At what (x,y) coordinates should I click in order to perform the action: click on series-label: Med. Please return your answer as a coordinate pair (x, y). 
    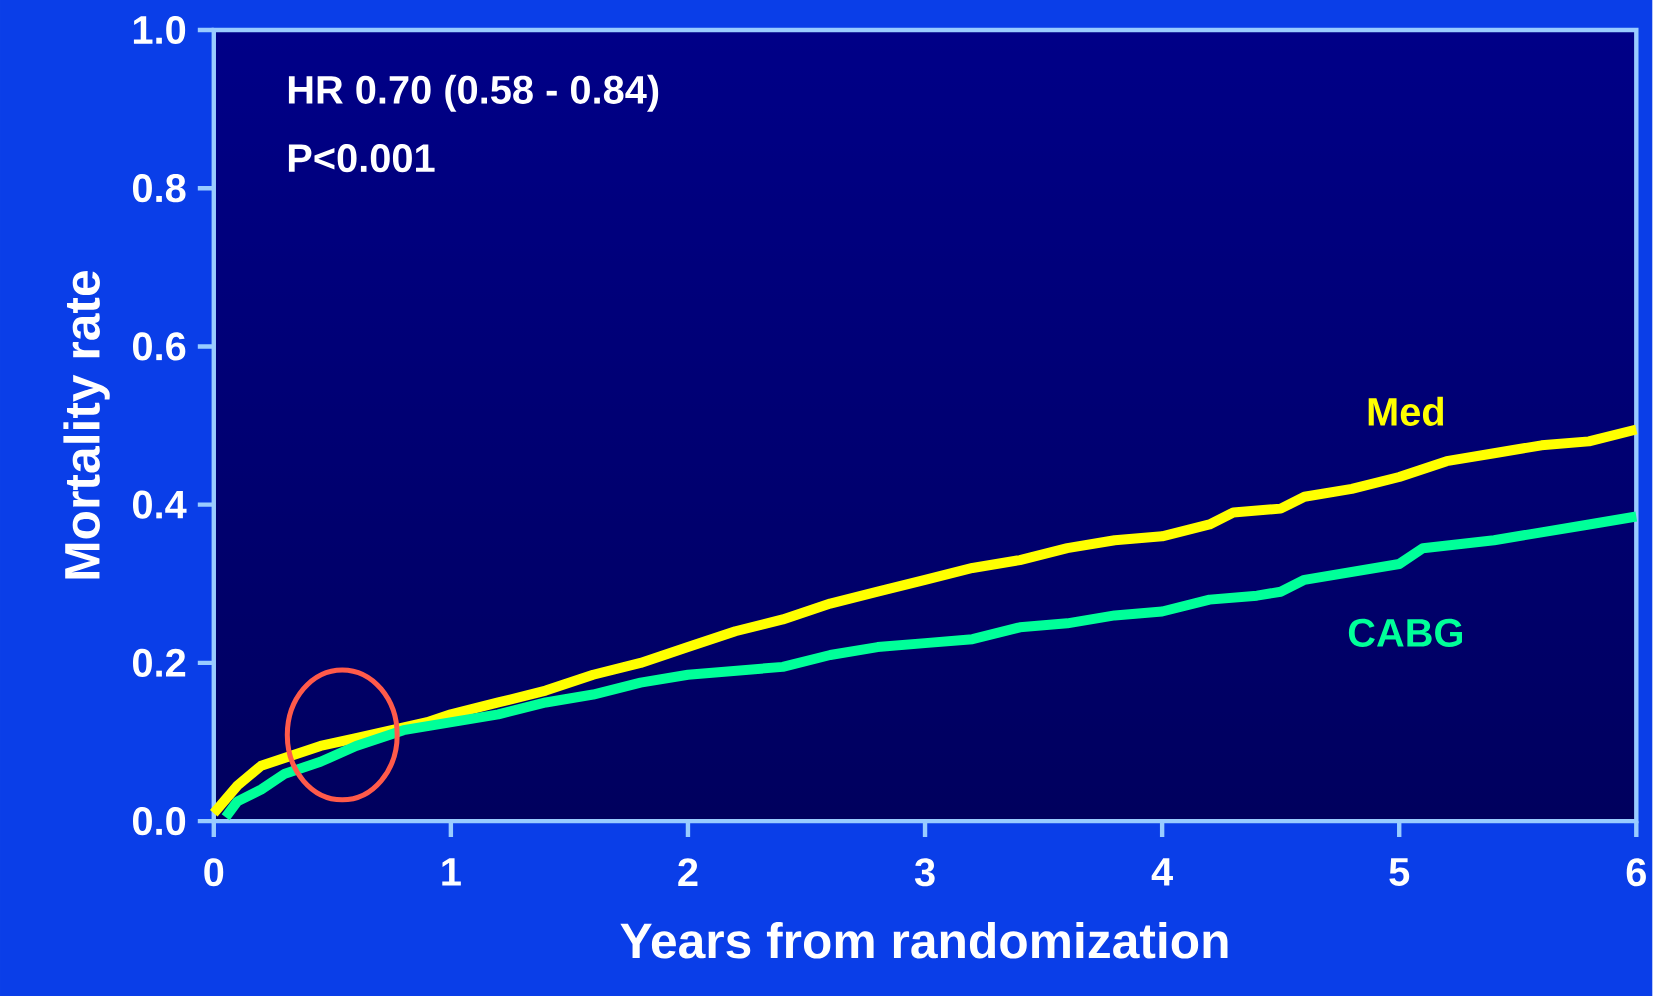
    Looking at the image, I should click on (1406, 411).